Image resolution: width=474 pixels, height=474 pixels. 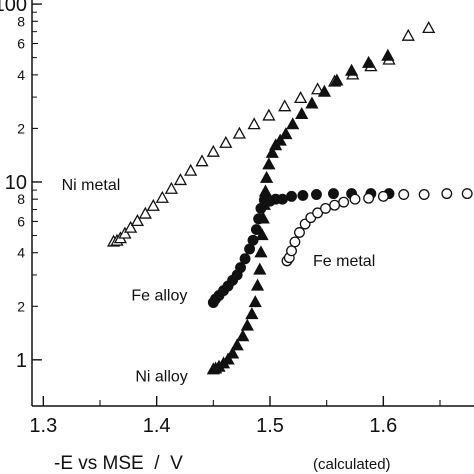 I want to click on series-fe-alloy, so click(x=301, y=248).